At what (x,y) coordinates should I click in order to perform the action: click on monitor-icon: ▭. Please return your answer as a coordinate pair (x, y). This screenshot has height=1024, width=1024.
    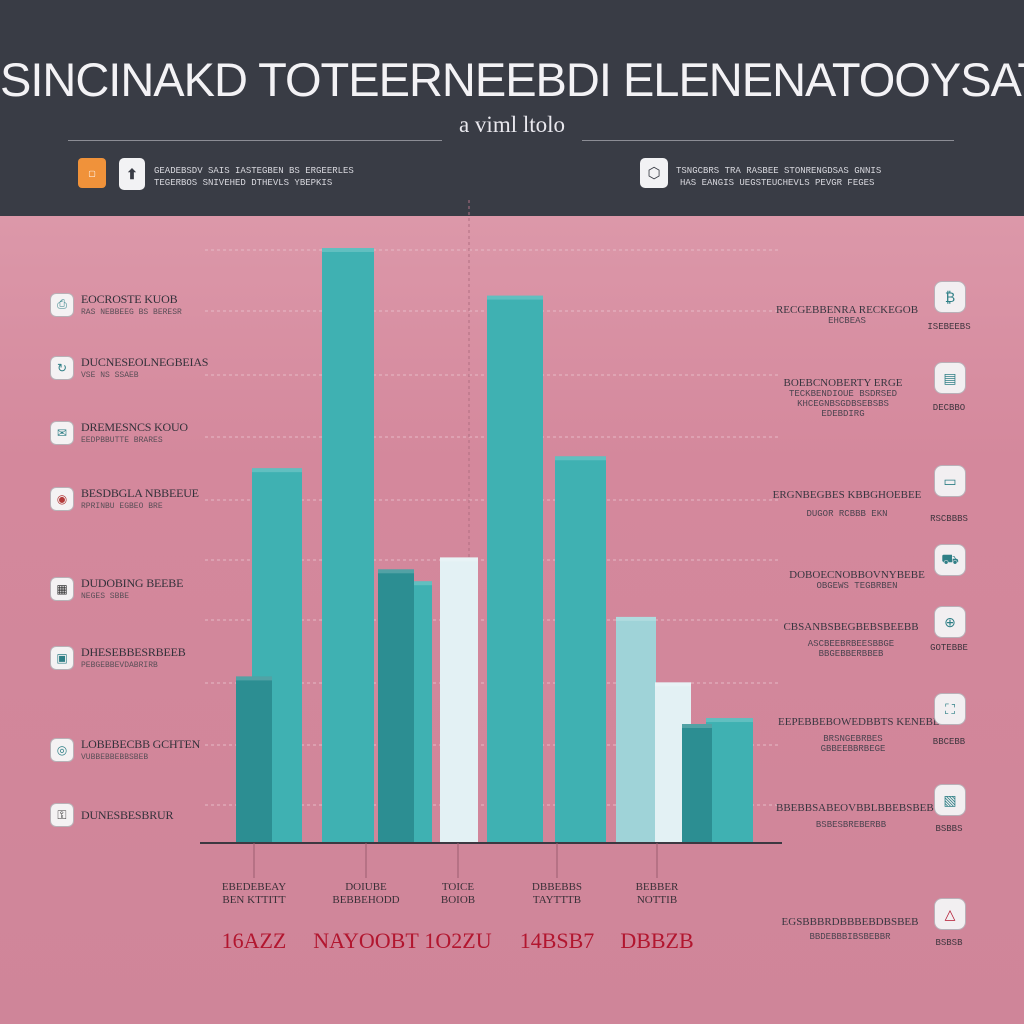
    Looking at the image, I should click on (950, 481).